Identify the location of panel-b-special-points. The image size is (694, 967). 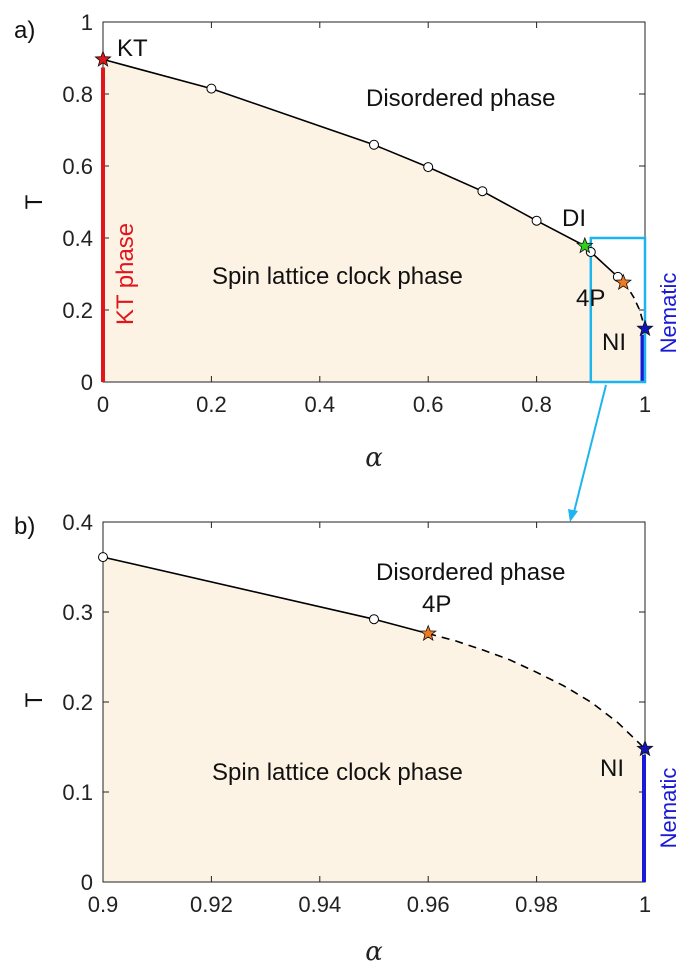
(536, 690).